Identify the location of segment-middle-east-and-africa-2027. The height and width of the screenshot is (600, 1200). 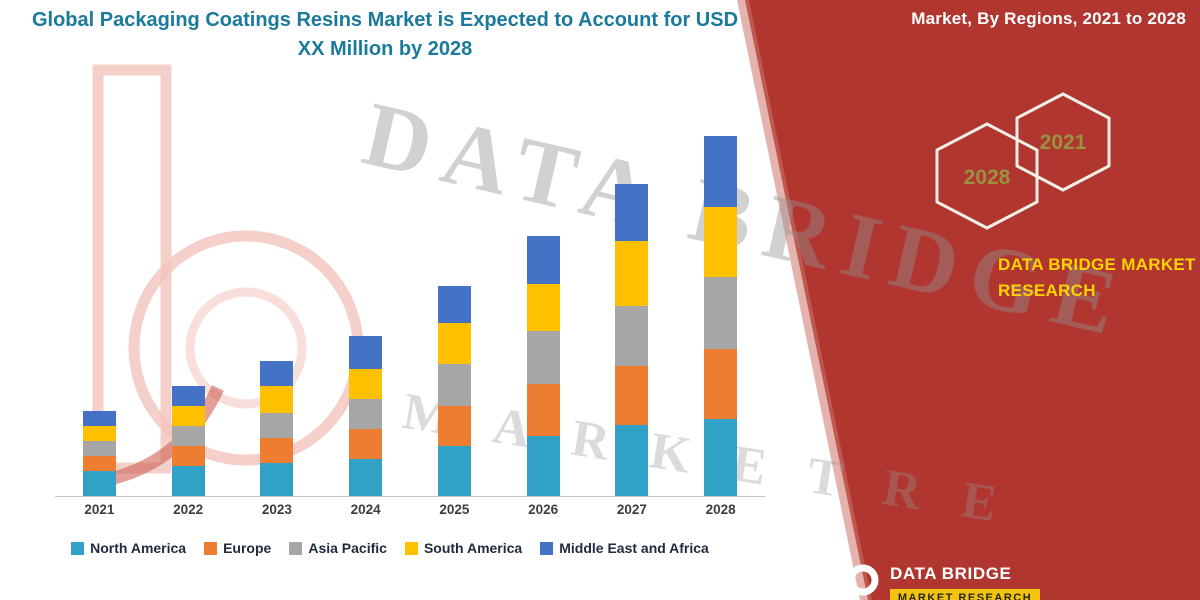
(632, 212).